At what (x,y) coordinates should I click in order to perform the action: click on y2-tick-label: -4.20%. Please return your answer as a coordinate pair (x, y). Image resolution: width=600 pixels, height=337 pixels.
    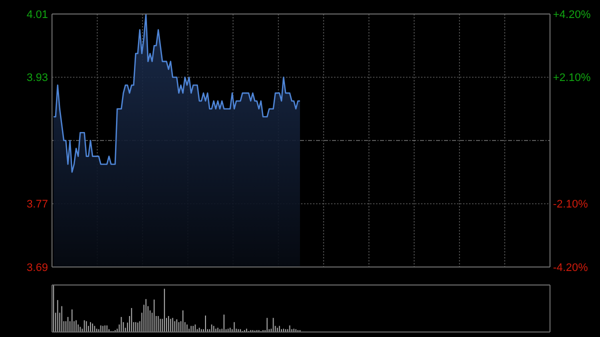
    Looking at the image, I should click on (570, 268).